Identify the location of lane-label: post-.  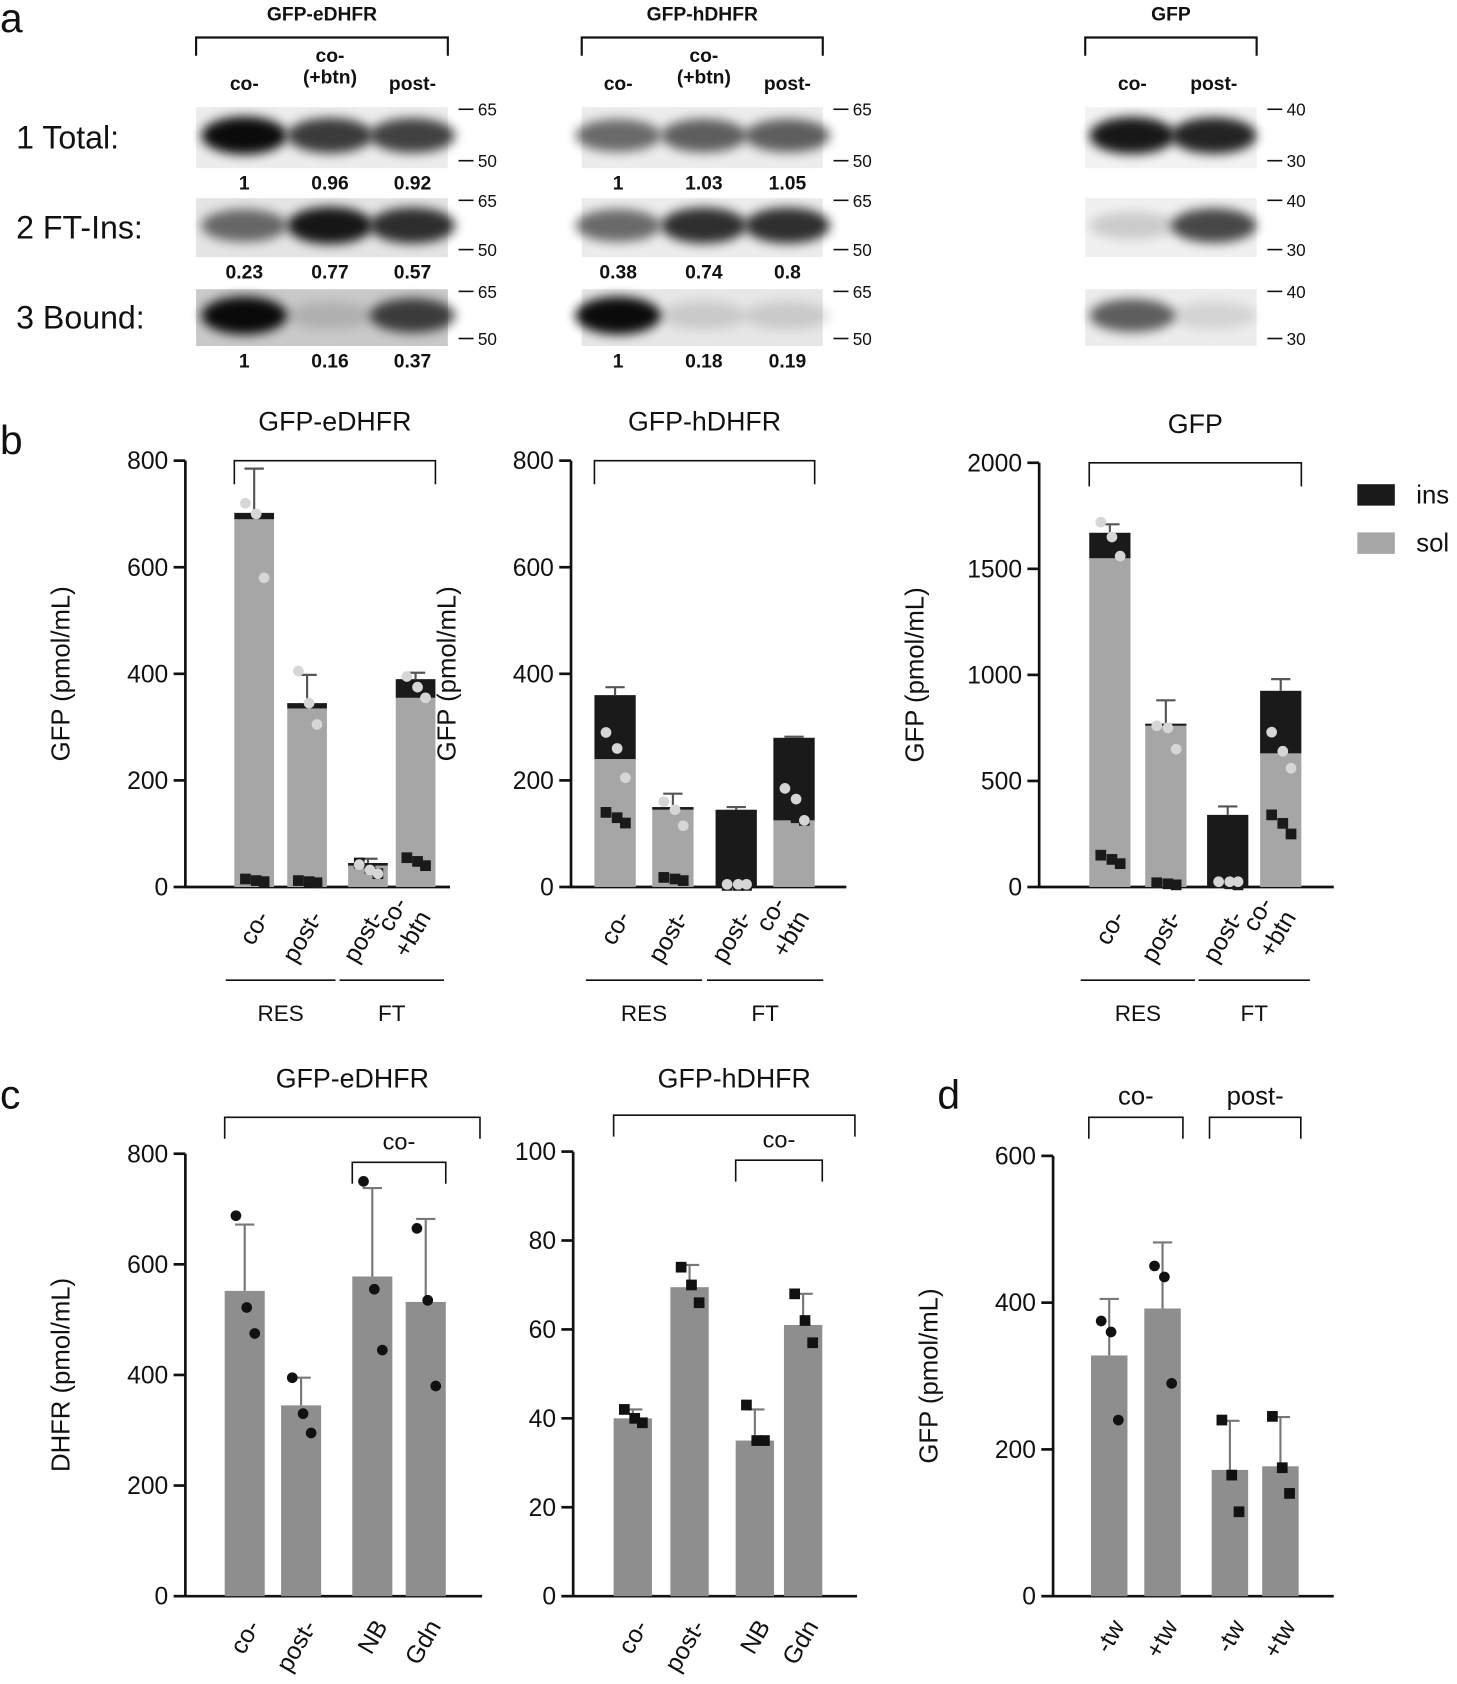
(1213, 84).